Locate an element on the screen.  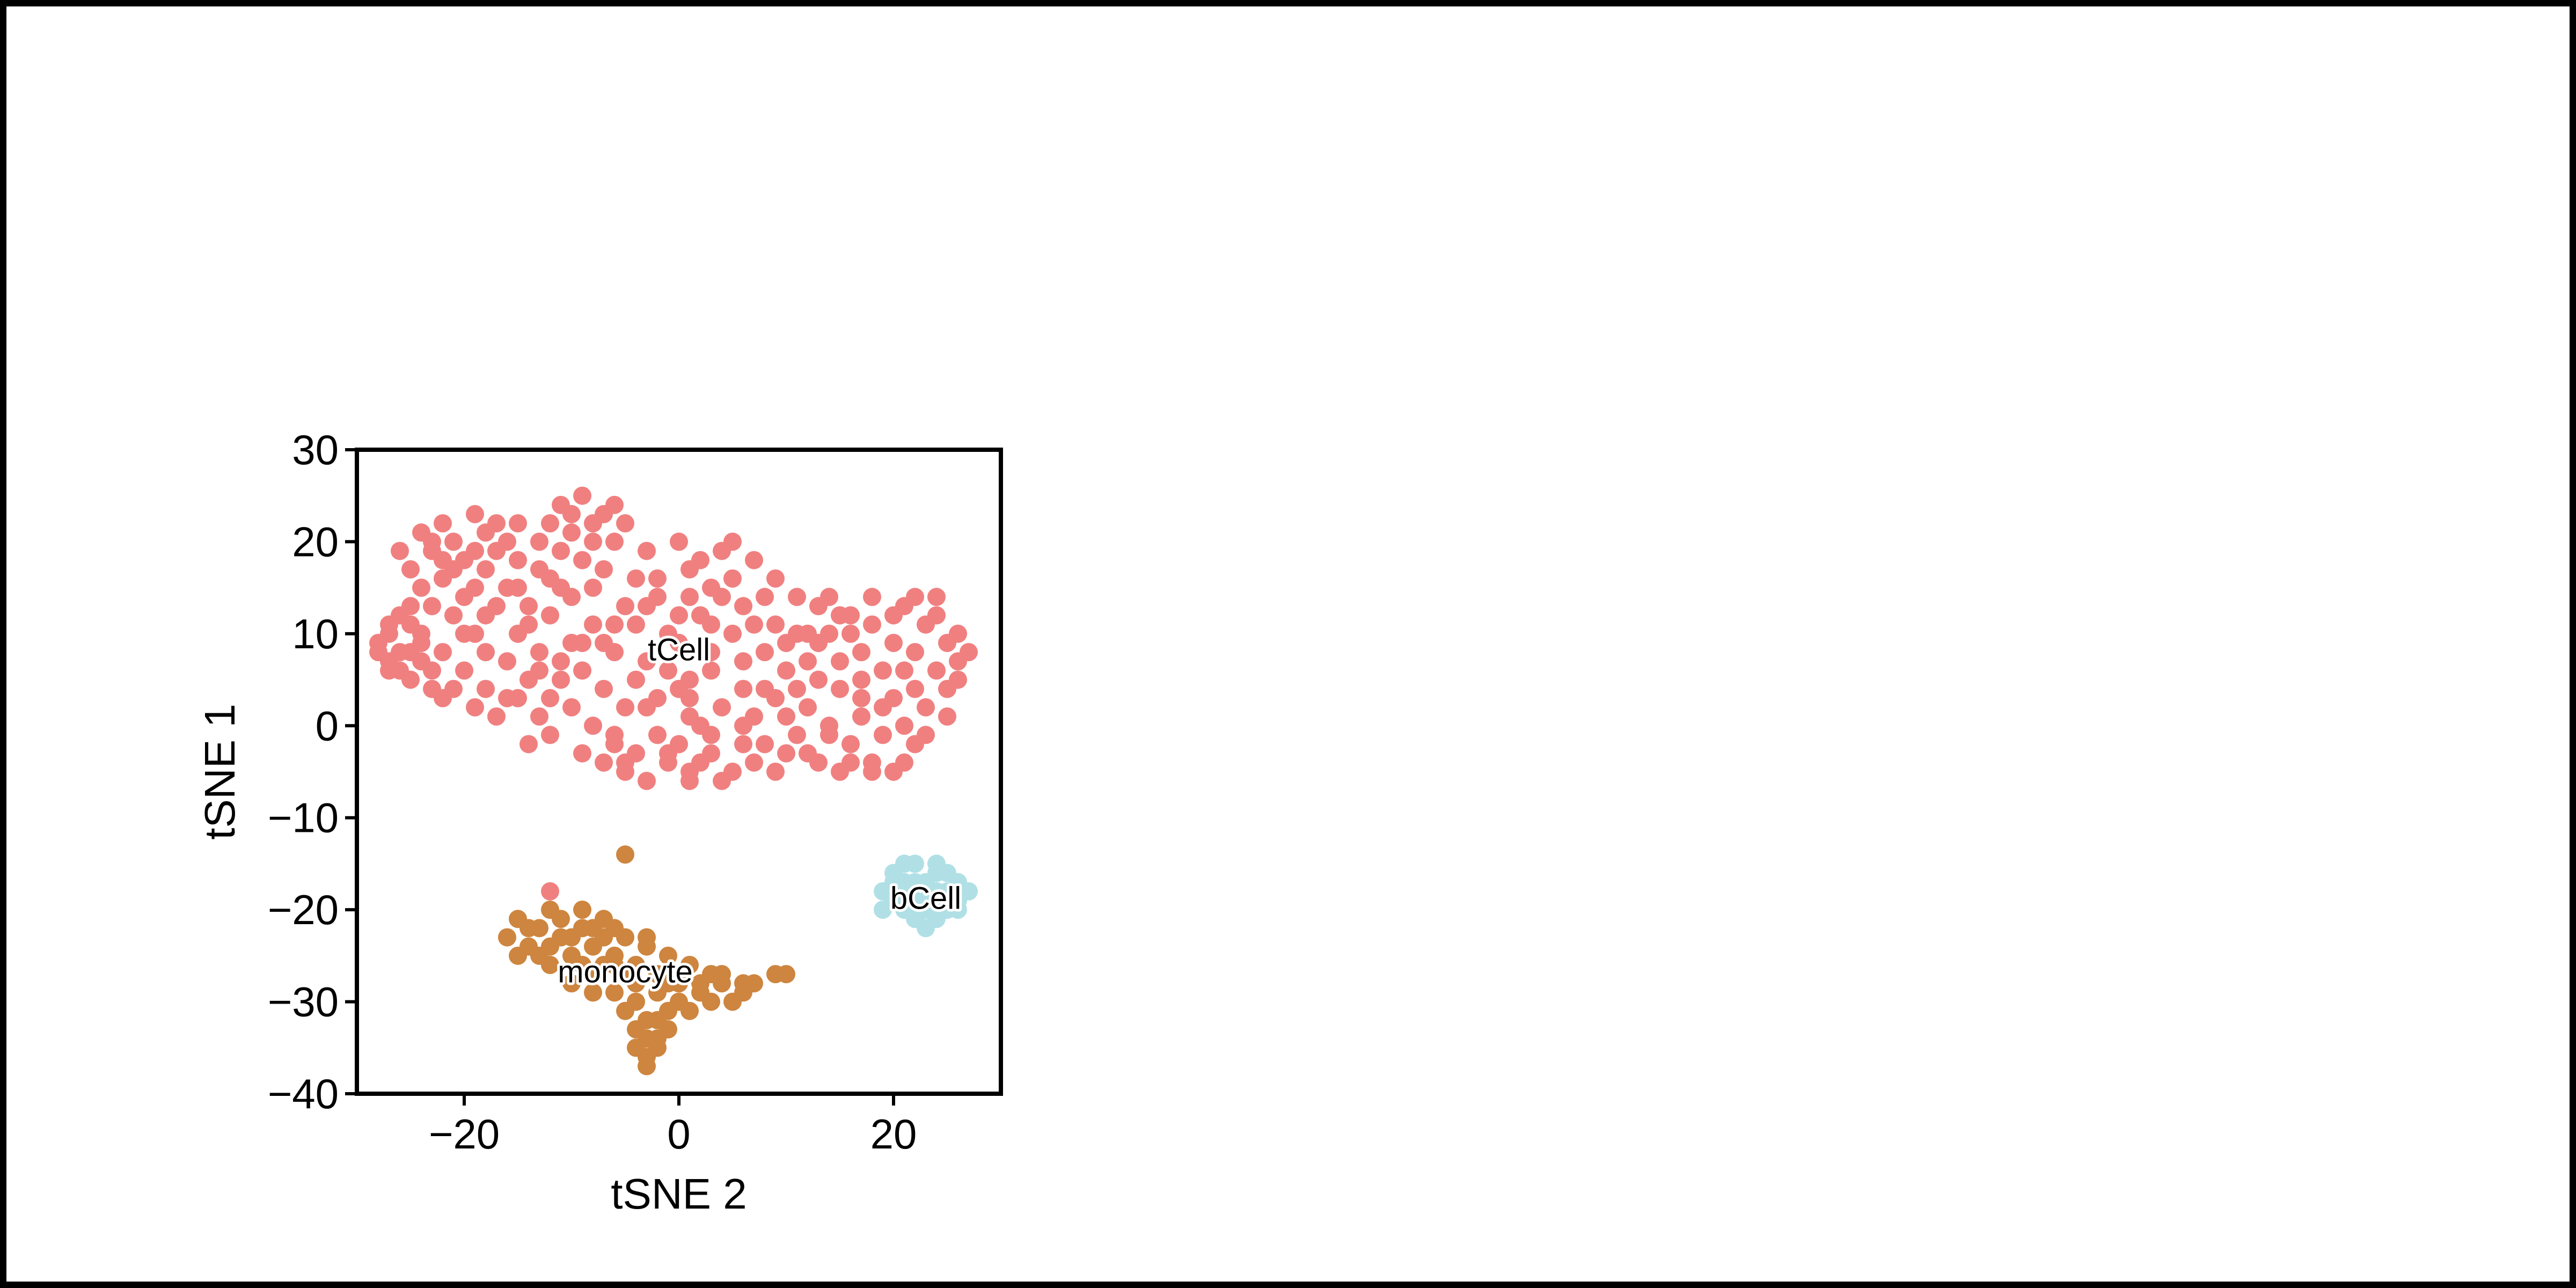
cluster-label-bCell: bCell is located at coordinates (925, 898).